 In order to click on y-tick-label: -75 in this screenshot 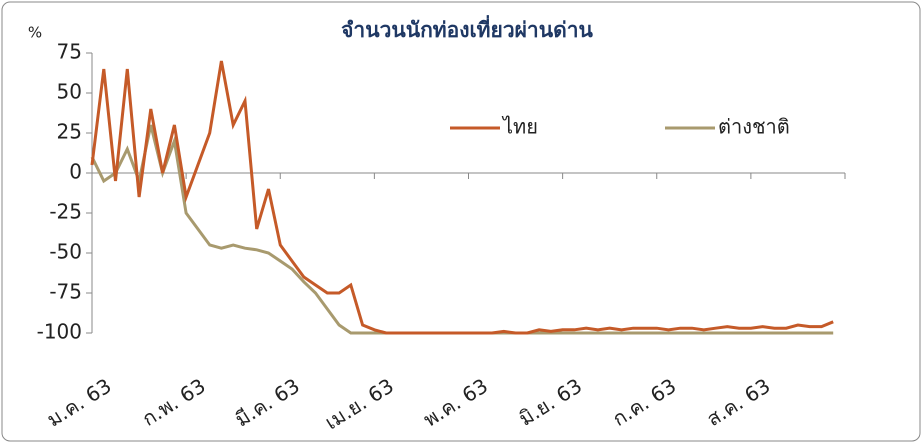, I will do `click(65, 292)`.